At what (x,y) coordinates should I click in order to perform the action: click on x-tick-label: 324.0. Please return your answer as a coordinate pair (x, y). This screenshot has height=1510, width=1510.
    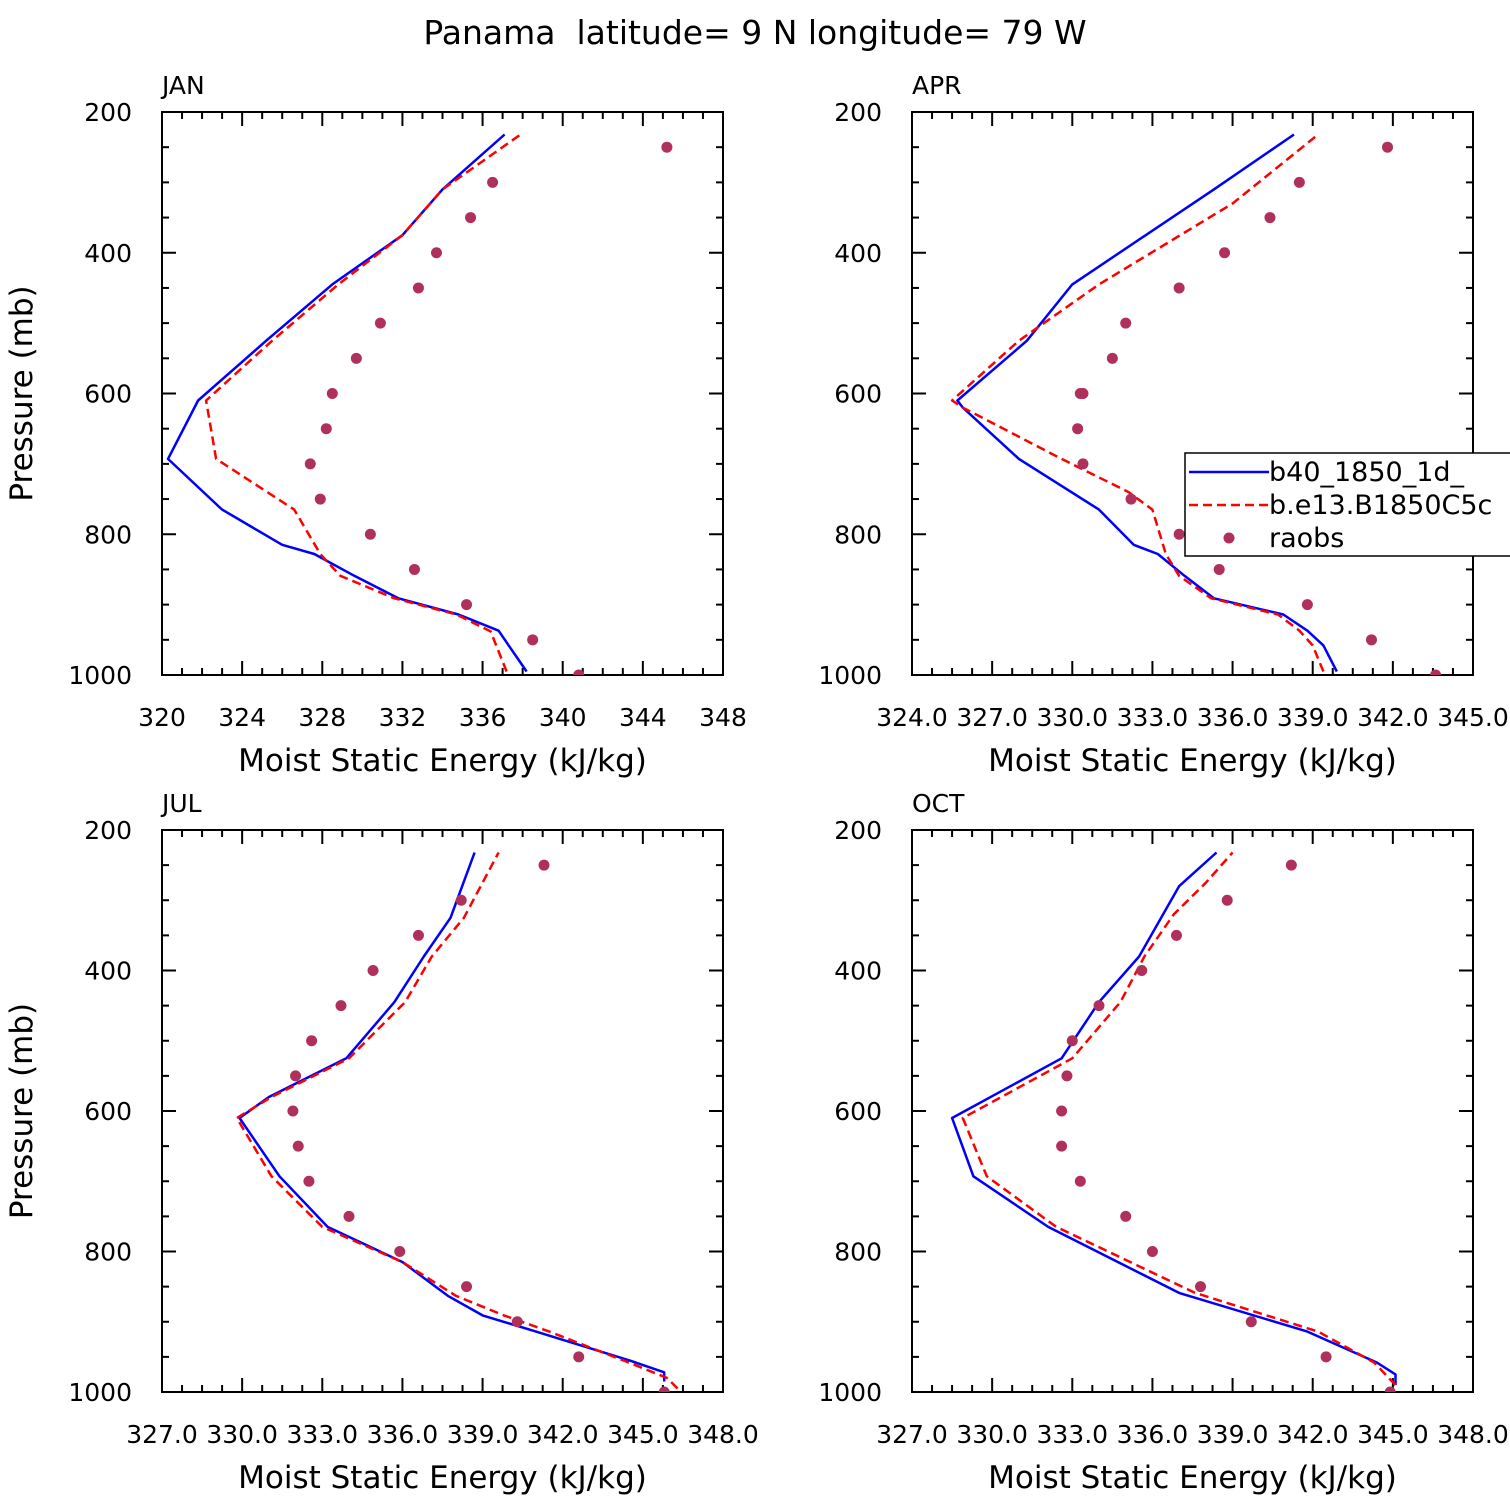
    Looking at the image, I should click on (912, 717).